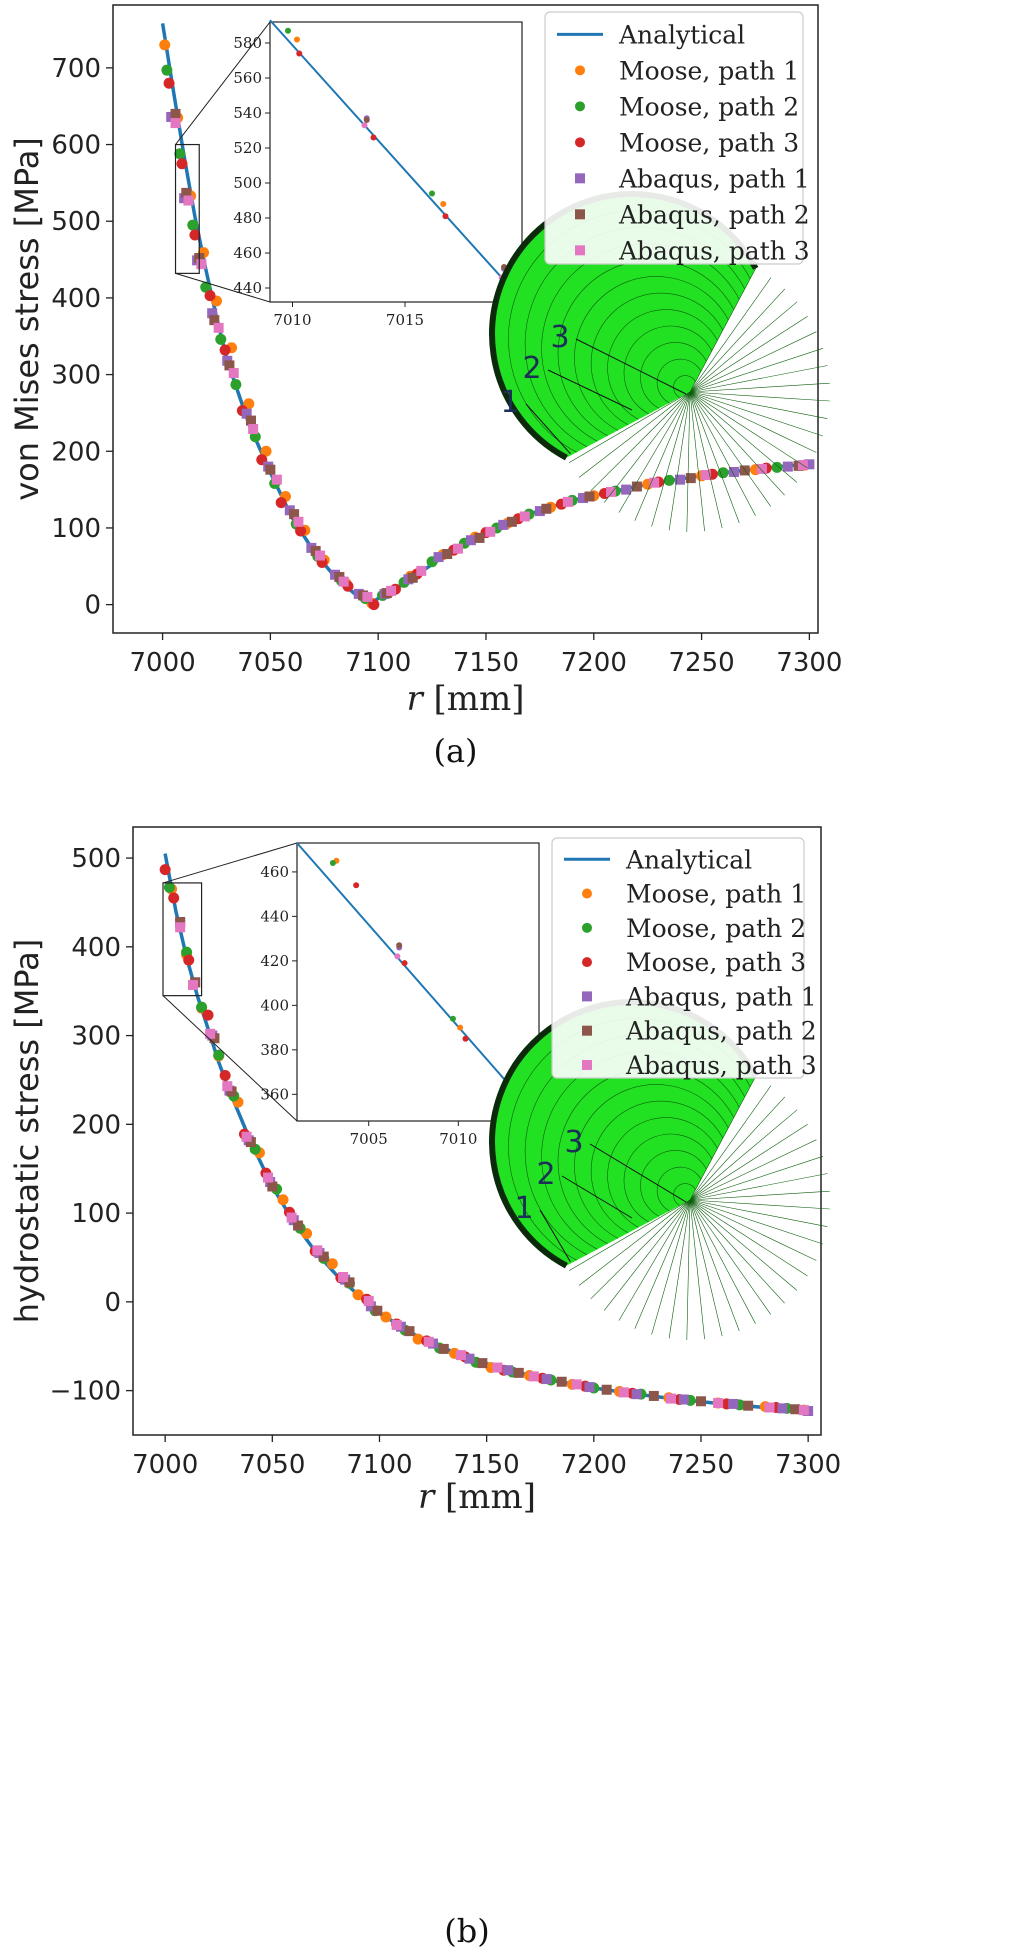 The height and width of the screenshot is (1956, 1025). Describe the element at coordinates (247, 148) in the screenshot. I see `inset-y-tick-label: 520` at that location.